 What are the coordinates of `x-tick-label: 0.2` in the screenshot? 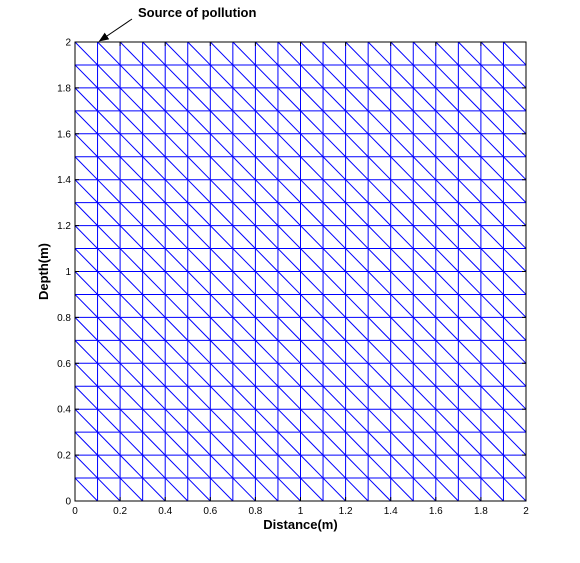 It's located at (120, 511).